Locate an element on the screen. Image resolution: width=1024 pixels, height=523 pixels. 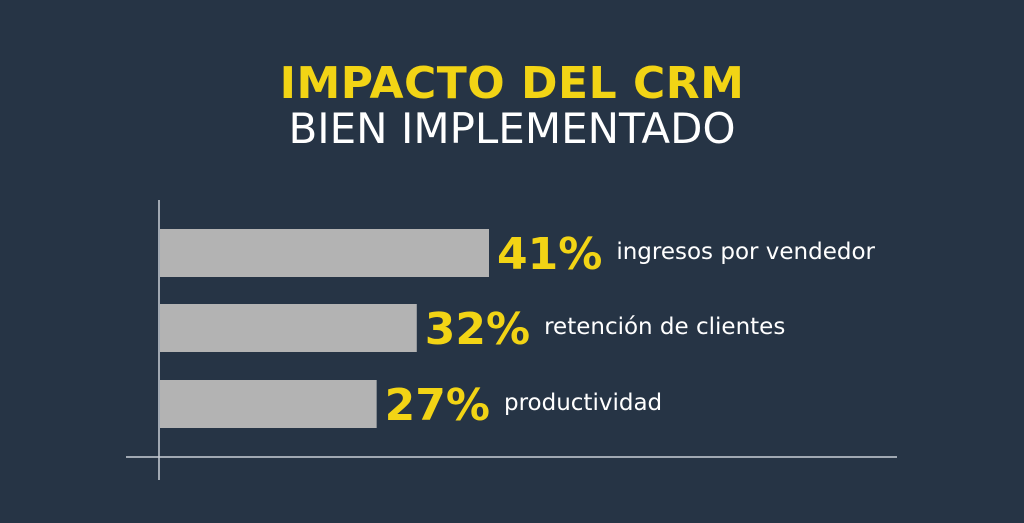
category-label-3: productividad is located at coordinates (583, 403).